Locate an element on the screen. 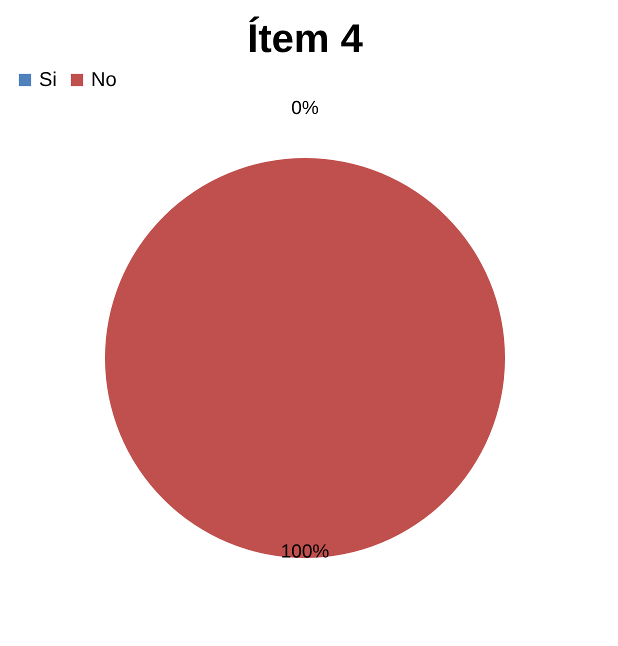 Image resolution: width=618 pixels, height=646 pixels. legend-label: No is located at coordinates (104, 80).